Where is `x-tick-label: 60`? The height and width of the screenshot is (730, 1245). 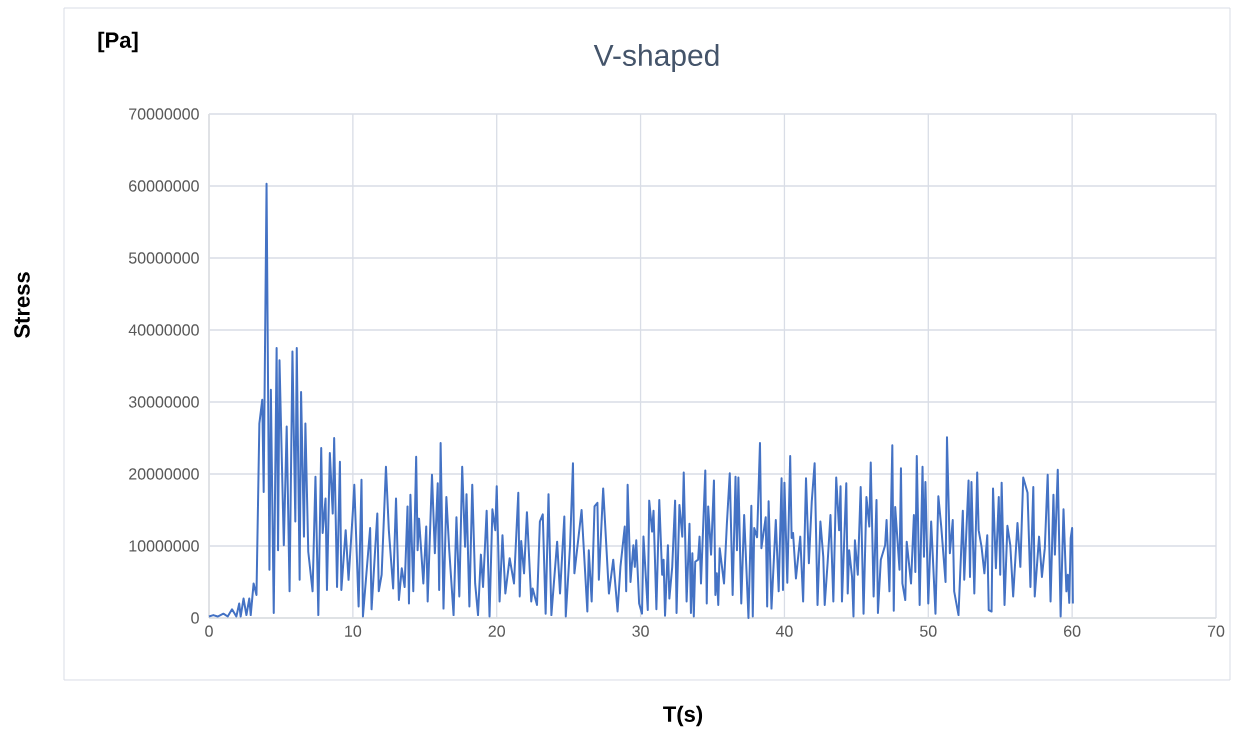
x-tick-label: 60 is located at coordinates (1072, 631).